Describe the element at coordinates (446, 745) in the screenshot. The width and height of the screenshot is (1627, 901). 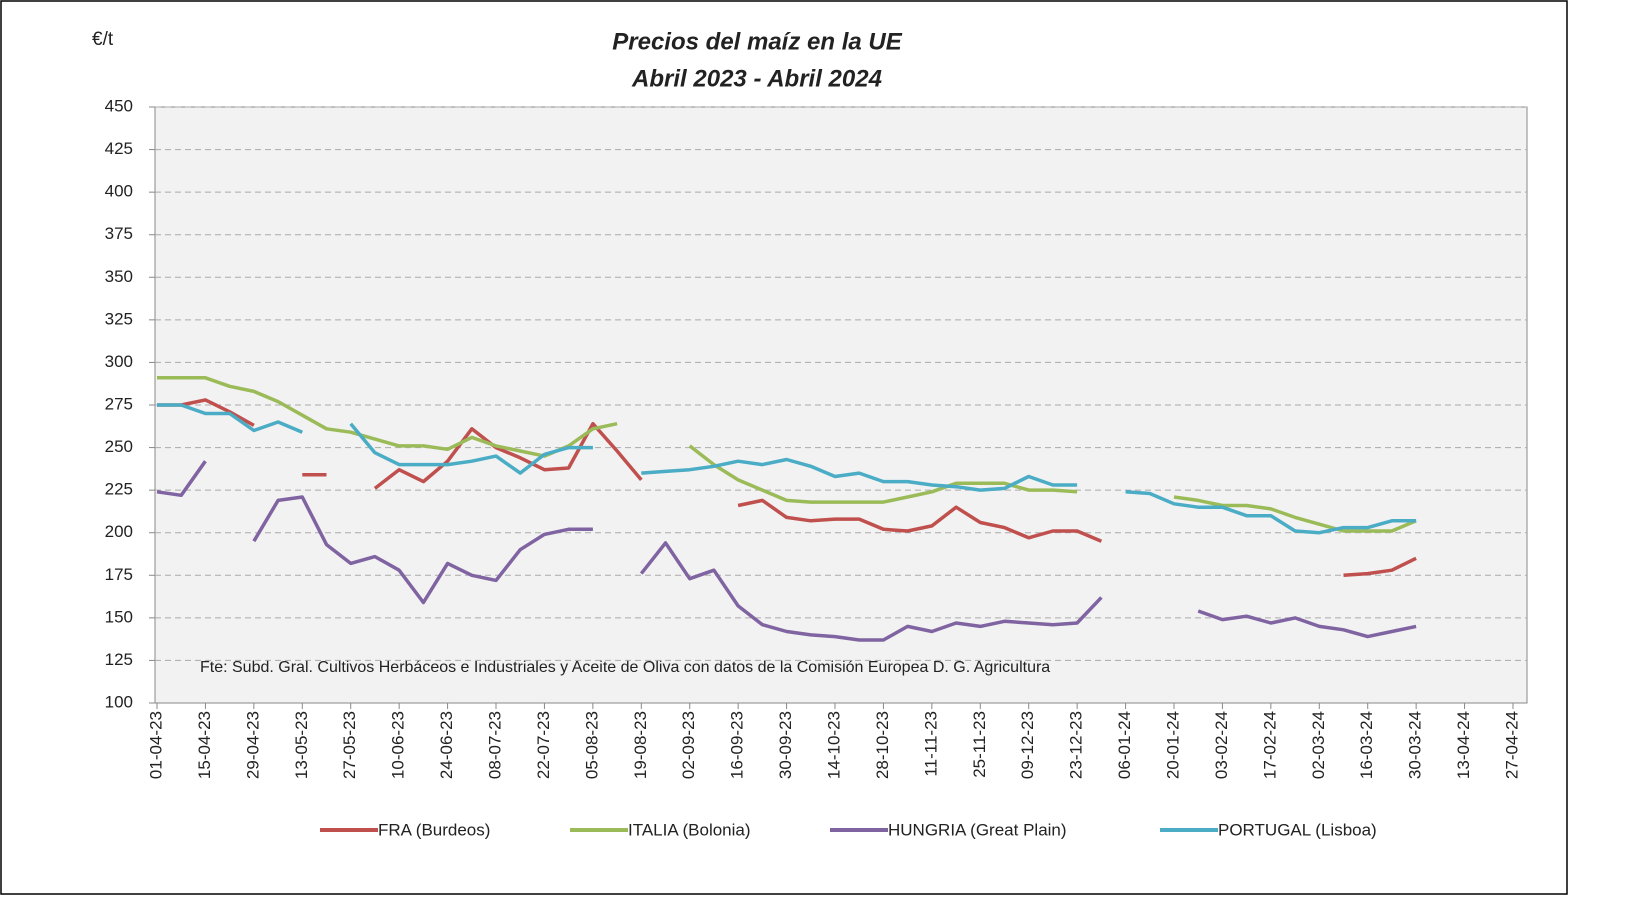
I see `x-tick-label: 24-06-23` at that location.